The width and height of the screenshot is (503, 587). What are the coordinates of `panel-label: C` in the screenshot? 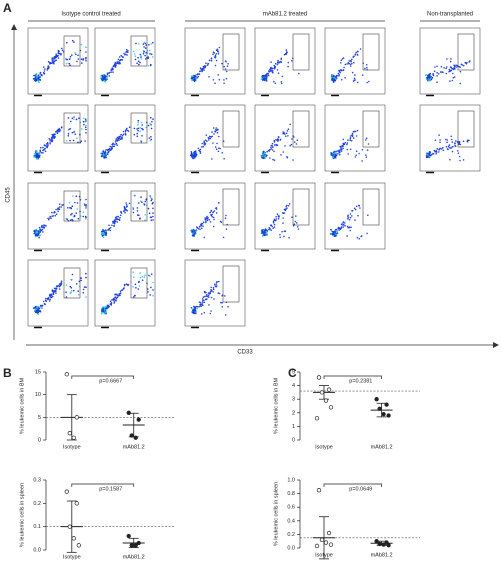 It's located at (292, 373).